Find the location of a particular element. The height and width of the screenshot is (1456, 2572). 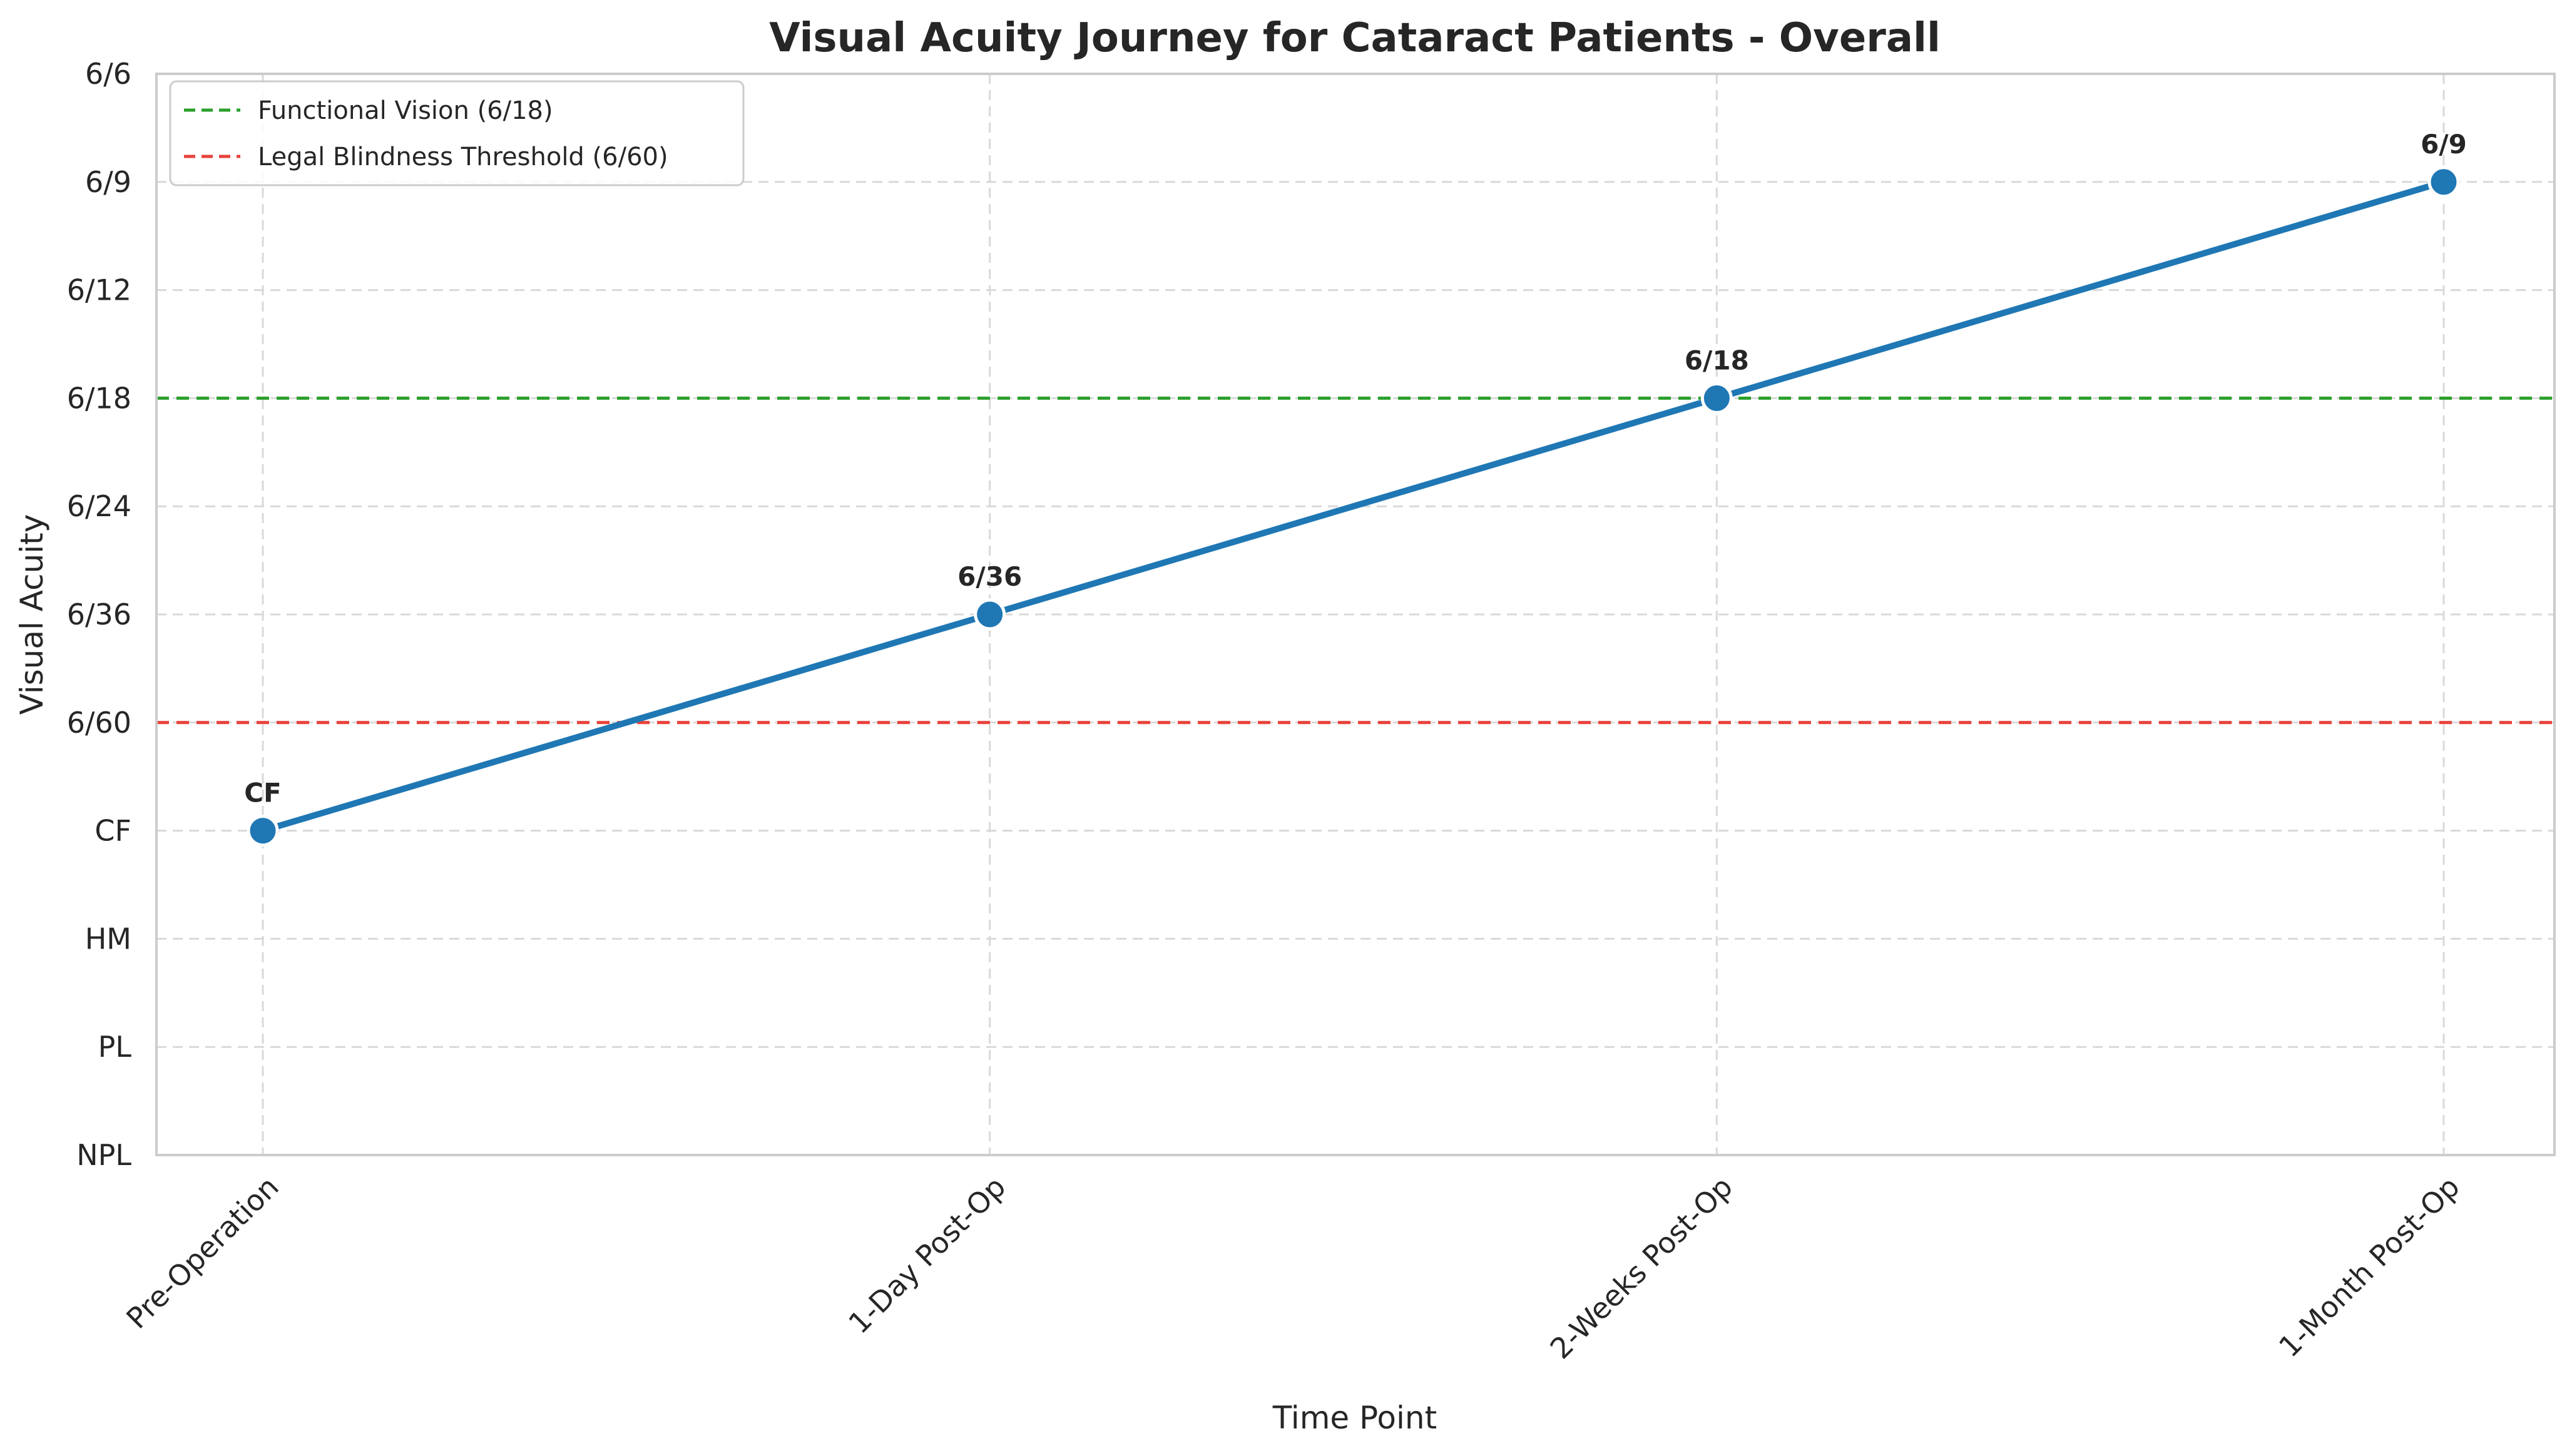

y-tick-label: 6/18 is located at coordinates (99, 398).